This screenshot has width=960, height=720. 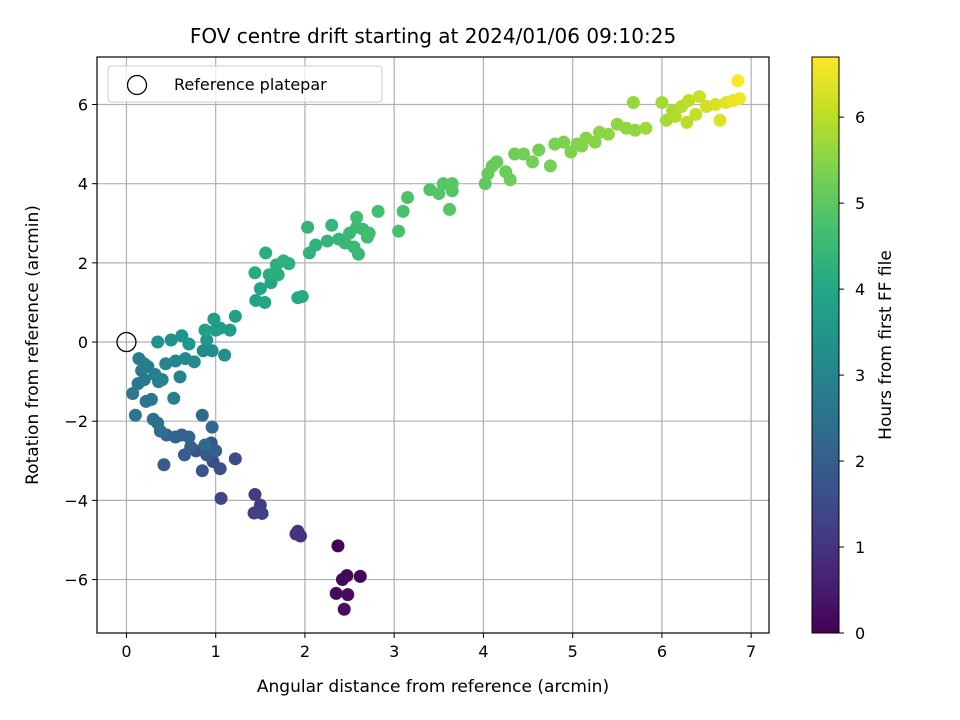 I want to click on colorbar-tick-label: 1, so click(x=860, y=547).